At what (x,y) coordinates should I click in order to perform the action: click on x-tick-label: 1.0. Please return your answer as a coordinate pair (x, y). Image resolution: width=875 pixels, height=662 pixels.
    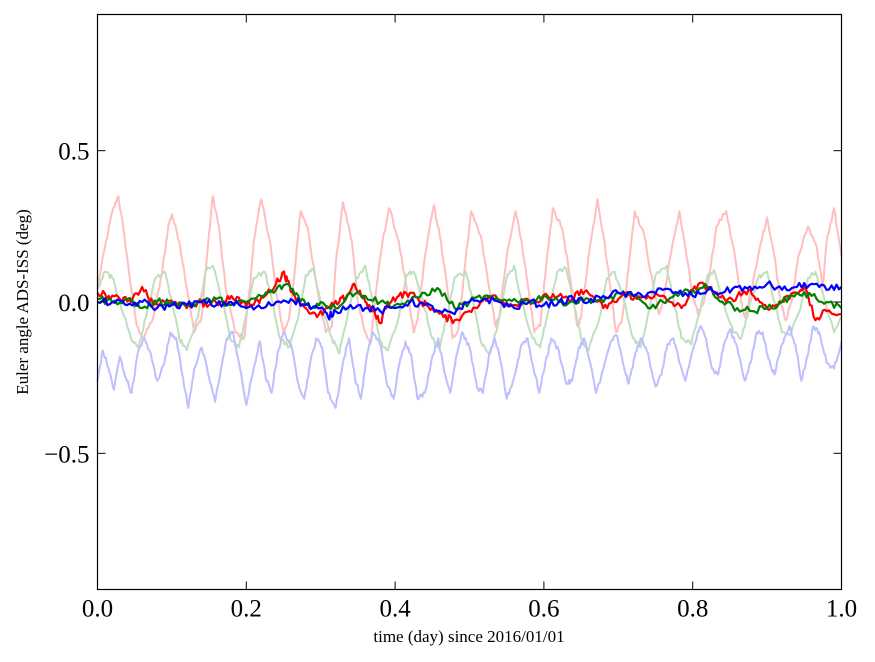
    Looking at the image, I should click on (841, 609).